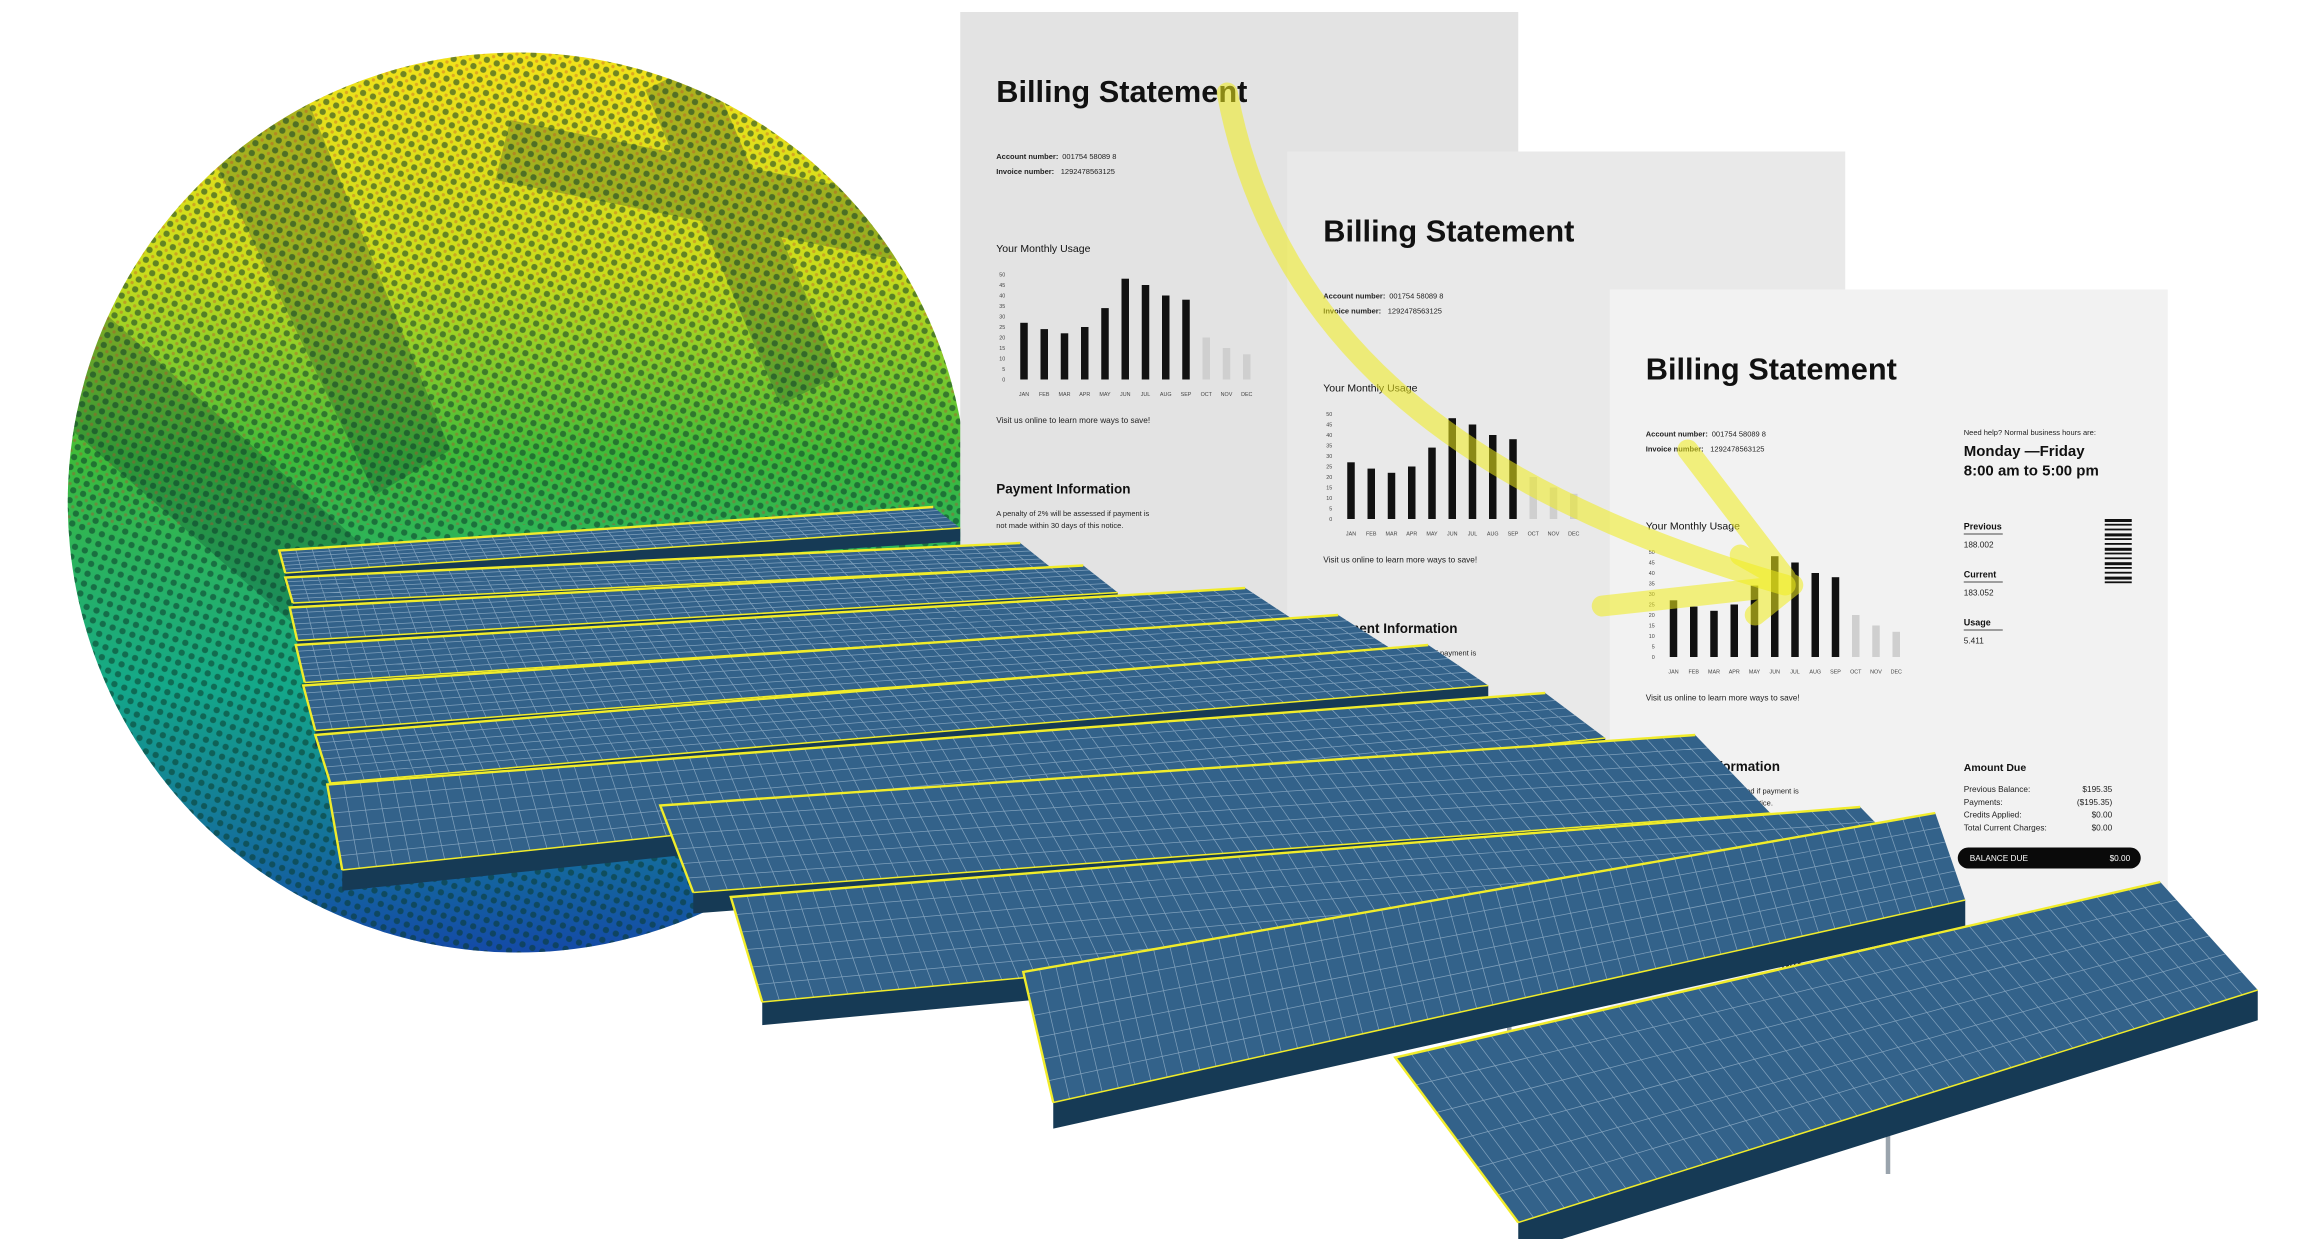 The height and width of the screenshot is (1239, 2318). Describe the element at coordinates (1997, 789) in the screenshot. I see `amount-label: Previous Balance:` at that location.